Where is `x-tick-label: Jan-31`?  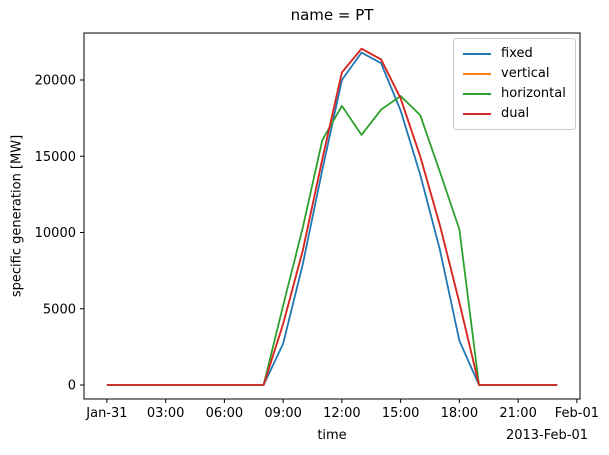
x-tick-label: Jan-31 is located at coordinates (106, 413).